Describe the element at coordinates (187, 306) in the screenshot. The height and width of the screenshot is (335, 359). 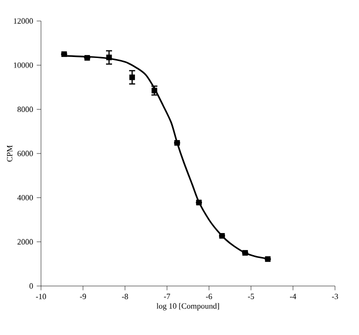
I see `x-axis-title: log 10 [Compound]` at that location.